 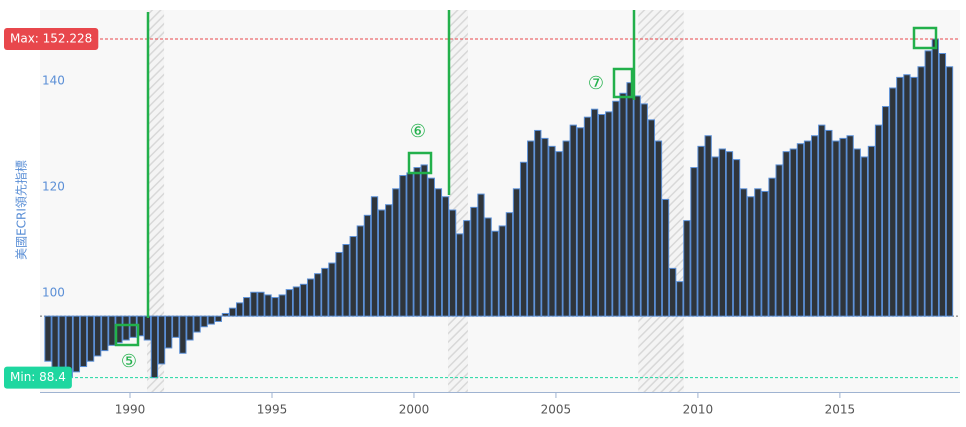 I want to click on x-tick-label: 1990, so click(x=130, y=410).